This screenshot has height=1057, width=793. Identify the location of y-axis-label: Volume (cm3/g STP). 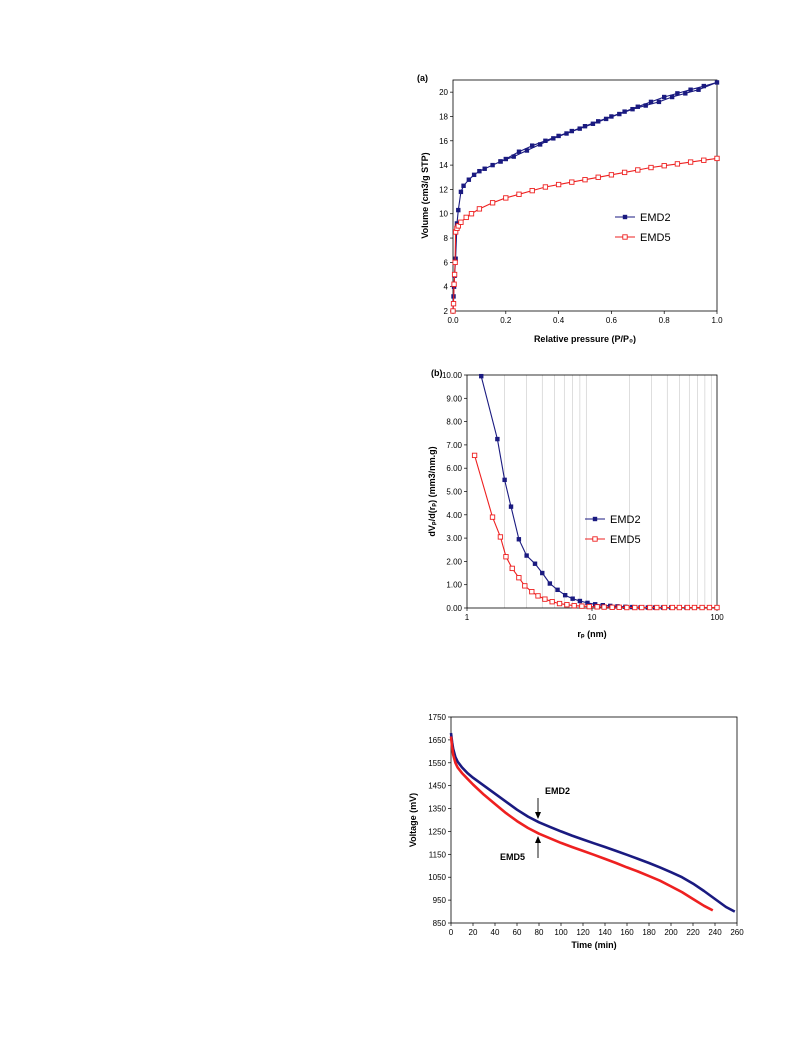
(425, 195).